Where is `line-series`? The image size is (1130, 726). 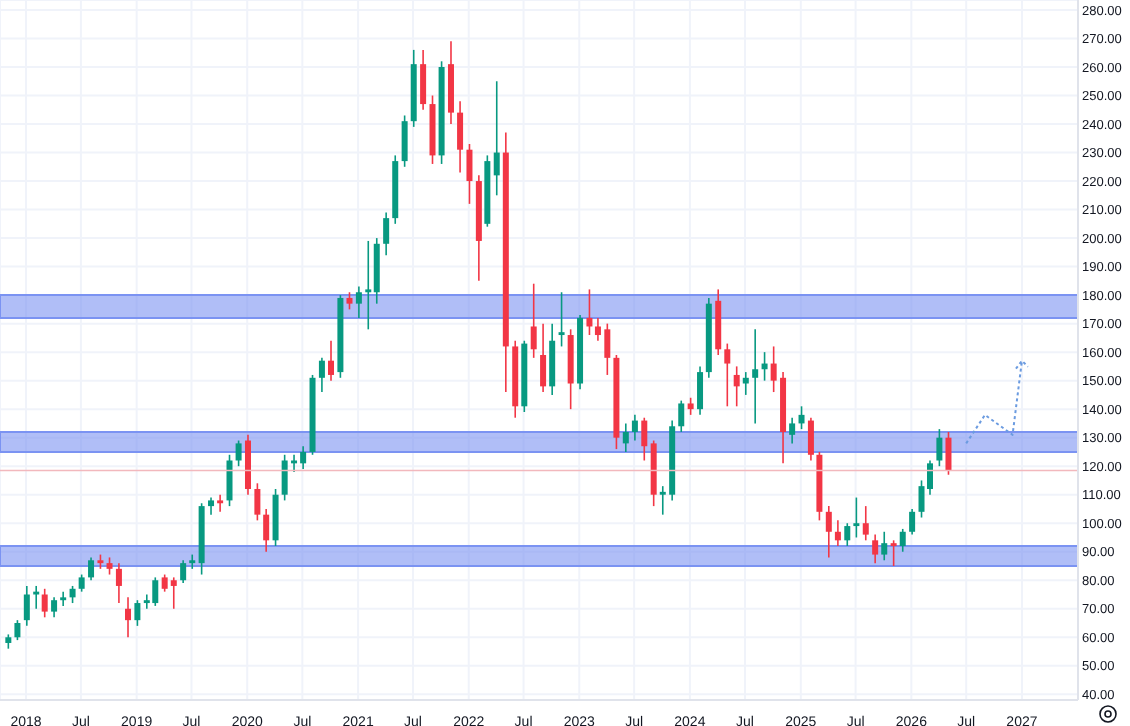
line-series is located at coordinates (994, 402).